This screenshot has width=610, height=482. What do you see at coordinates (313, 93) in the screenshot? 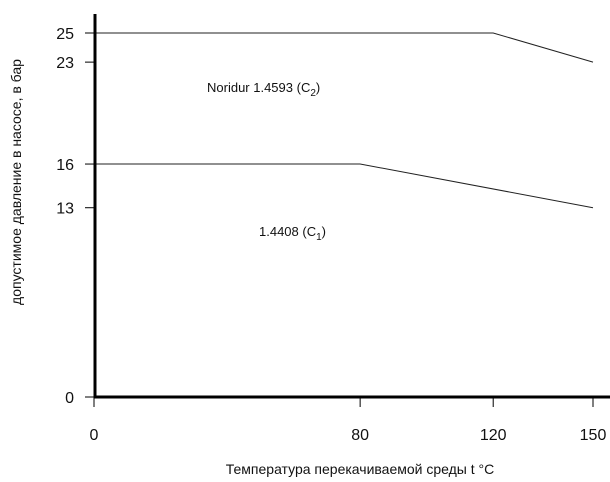
I see `series-label-c2-subscript: 2` at bounding box center [313, 93].